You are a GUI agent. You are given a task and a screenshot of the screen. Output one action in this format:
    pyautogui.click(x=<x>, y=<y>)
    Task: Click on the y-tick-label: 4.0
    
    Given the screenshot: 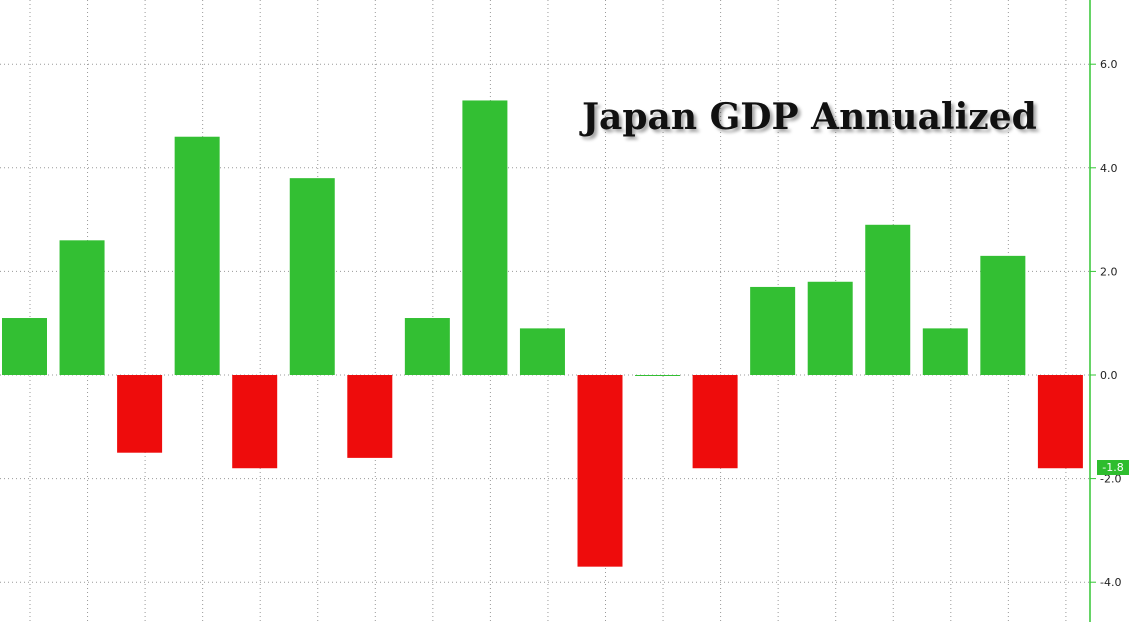 What is the action you would take?
    pyautogui.click(x=1109, y=168)
    